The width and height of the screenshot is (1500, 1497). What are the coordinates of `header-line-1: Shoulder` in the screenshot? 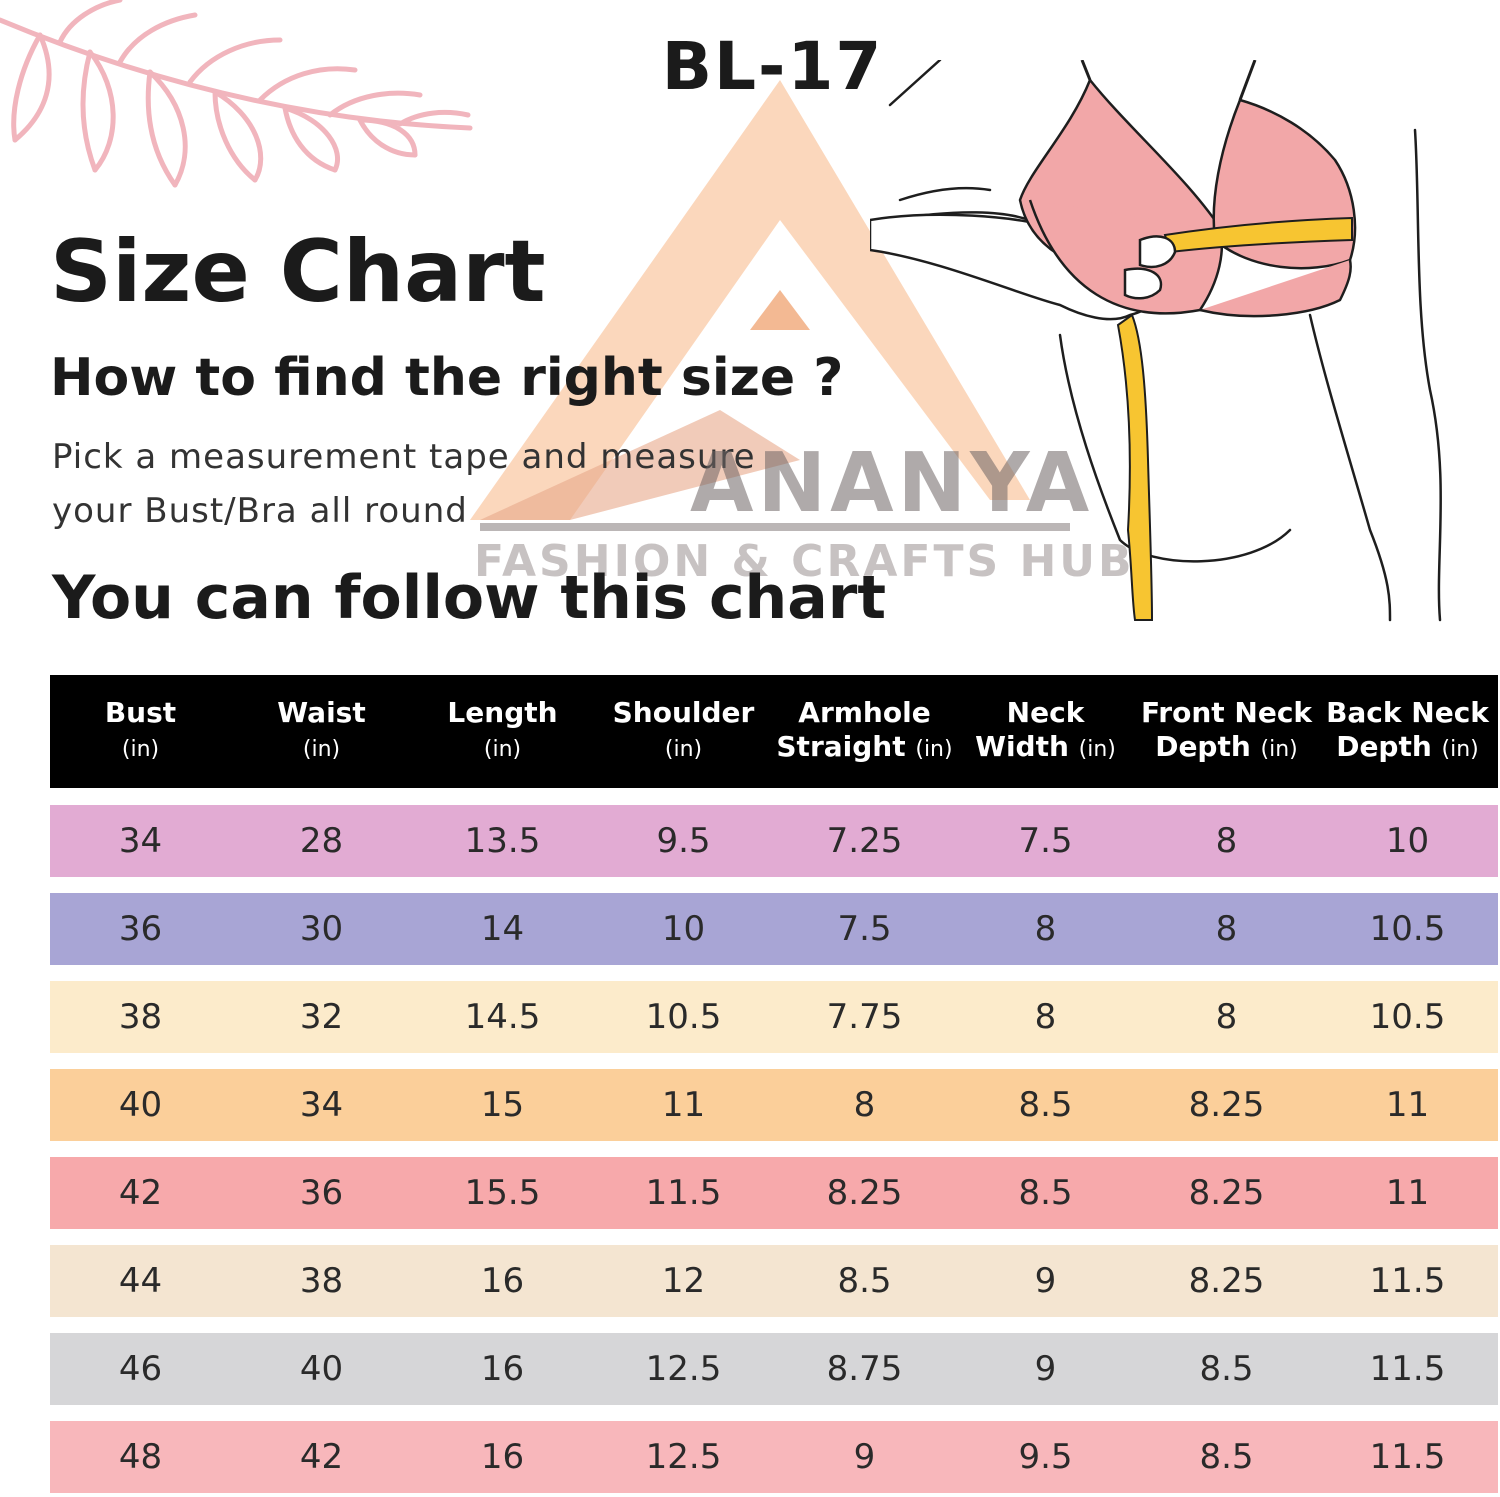 It's located at (683, 712).